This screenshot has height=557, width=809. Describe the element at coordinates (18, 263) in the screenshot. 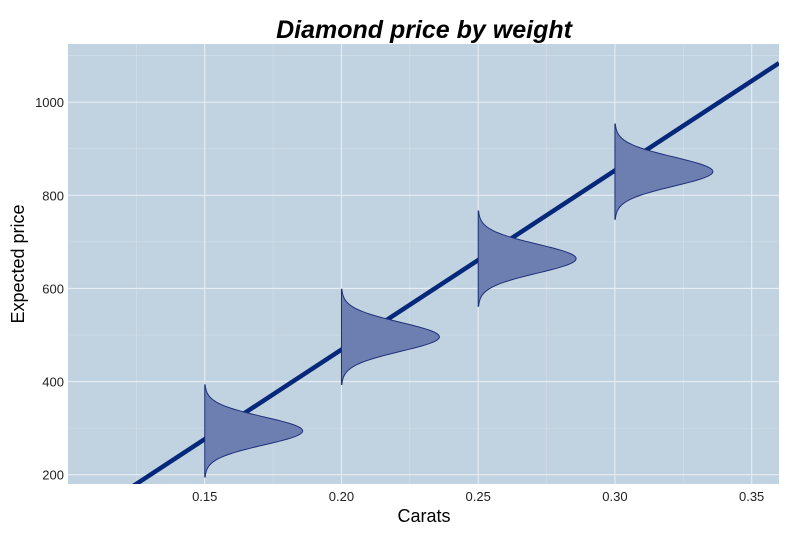

I see `y-axis-label: Expected price` at that location.